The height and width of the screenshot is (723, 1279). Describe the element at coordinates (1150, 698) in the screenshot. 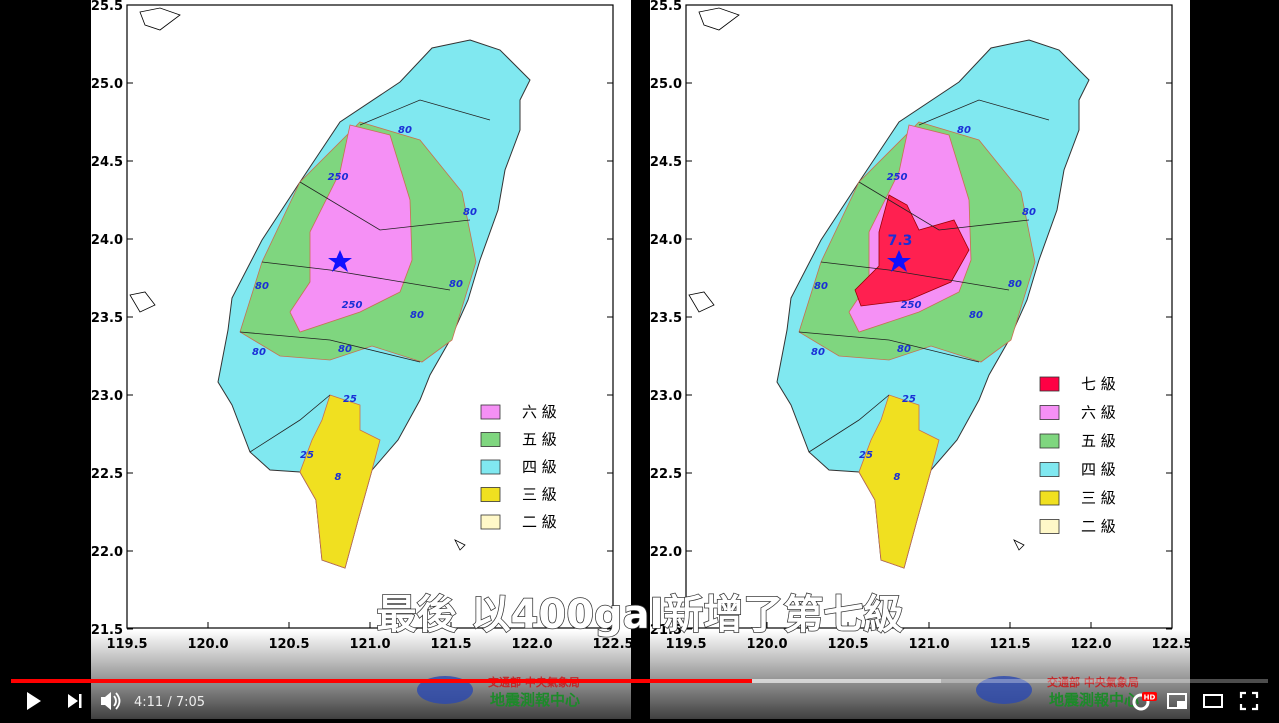

I see `hd-badge: HD` at that location.